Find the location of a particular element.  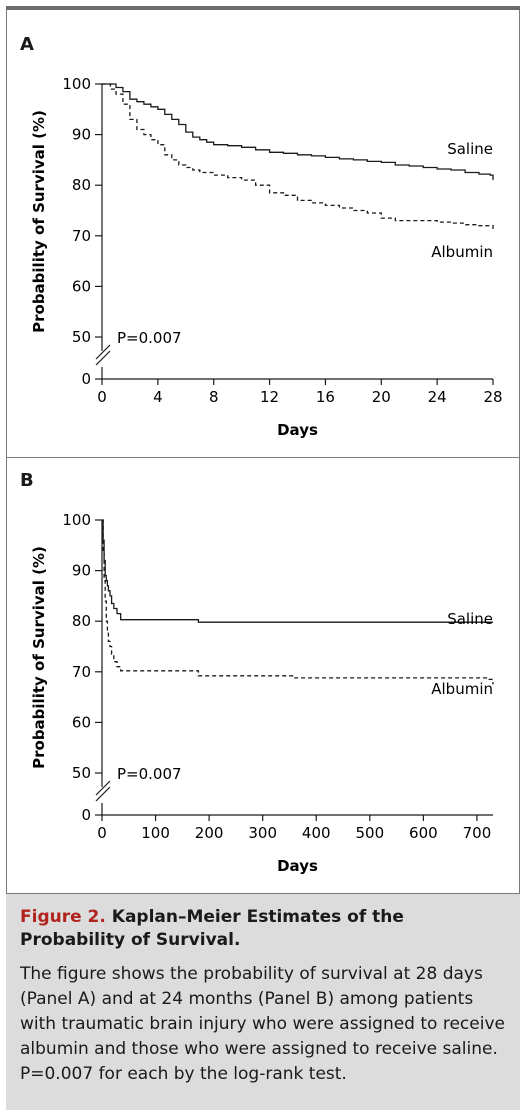

panel-b-y-tick-label: 100 is located at coordinates (76, 520).